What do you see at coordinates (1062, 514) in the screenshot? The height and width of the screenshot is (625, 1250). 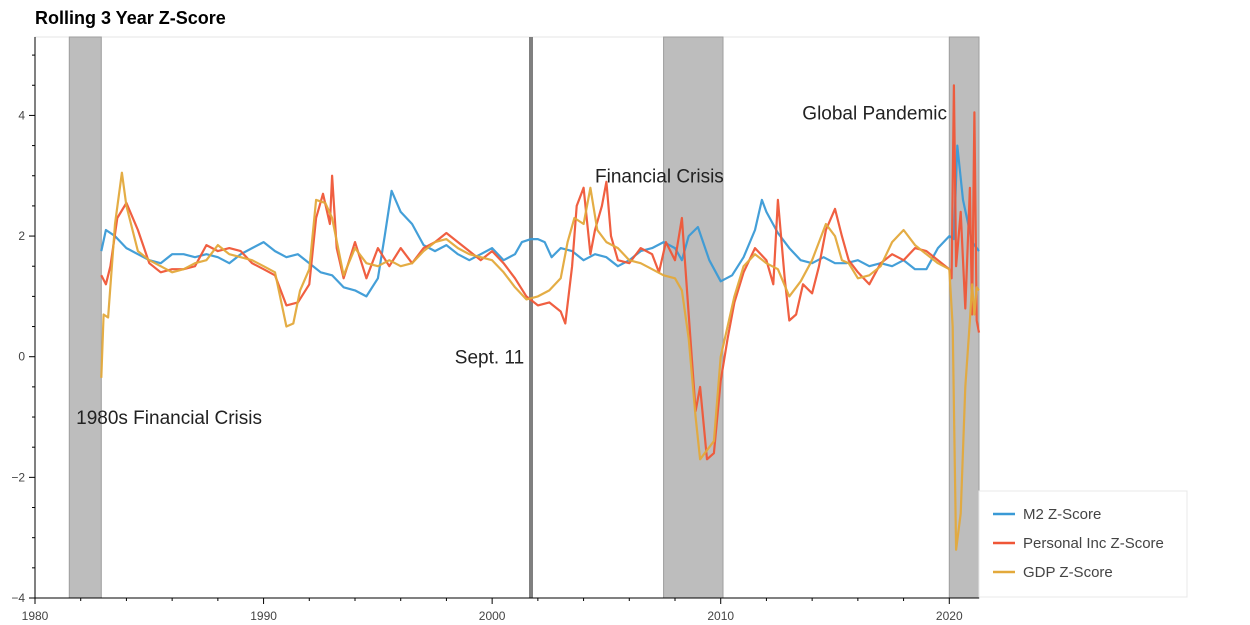 I see `legend-label: M2 Z-Score` at bounding box center [1062, 514].